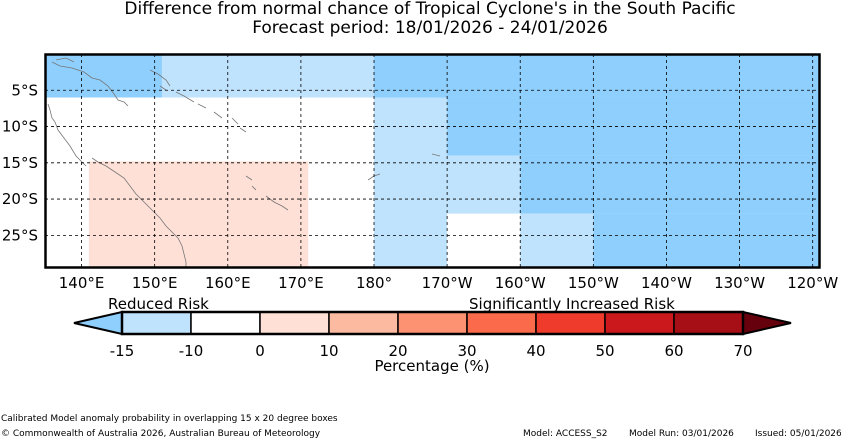 The height and width of the screenshot is (439, 841). I want to click on lon-tick-label: 150°W, so click(593, 283).